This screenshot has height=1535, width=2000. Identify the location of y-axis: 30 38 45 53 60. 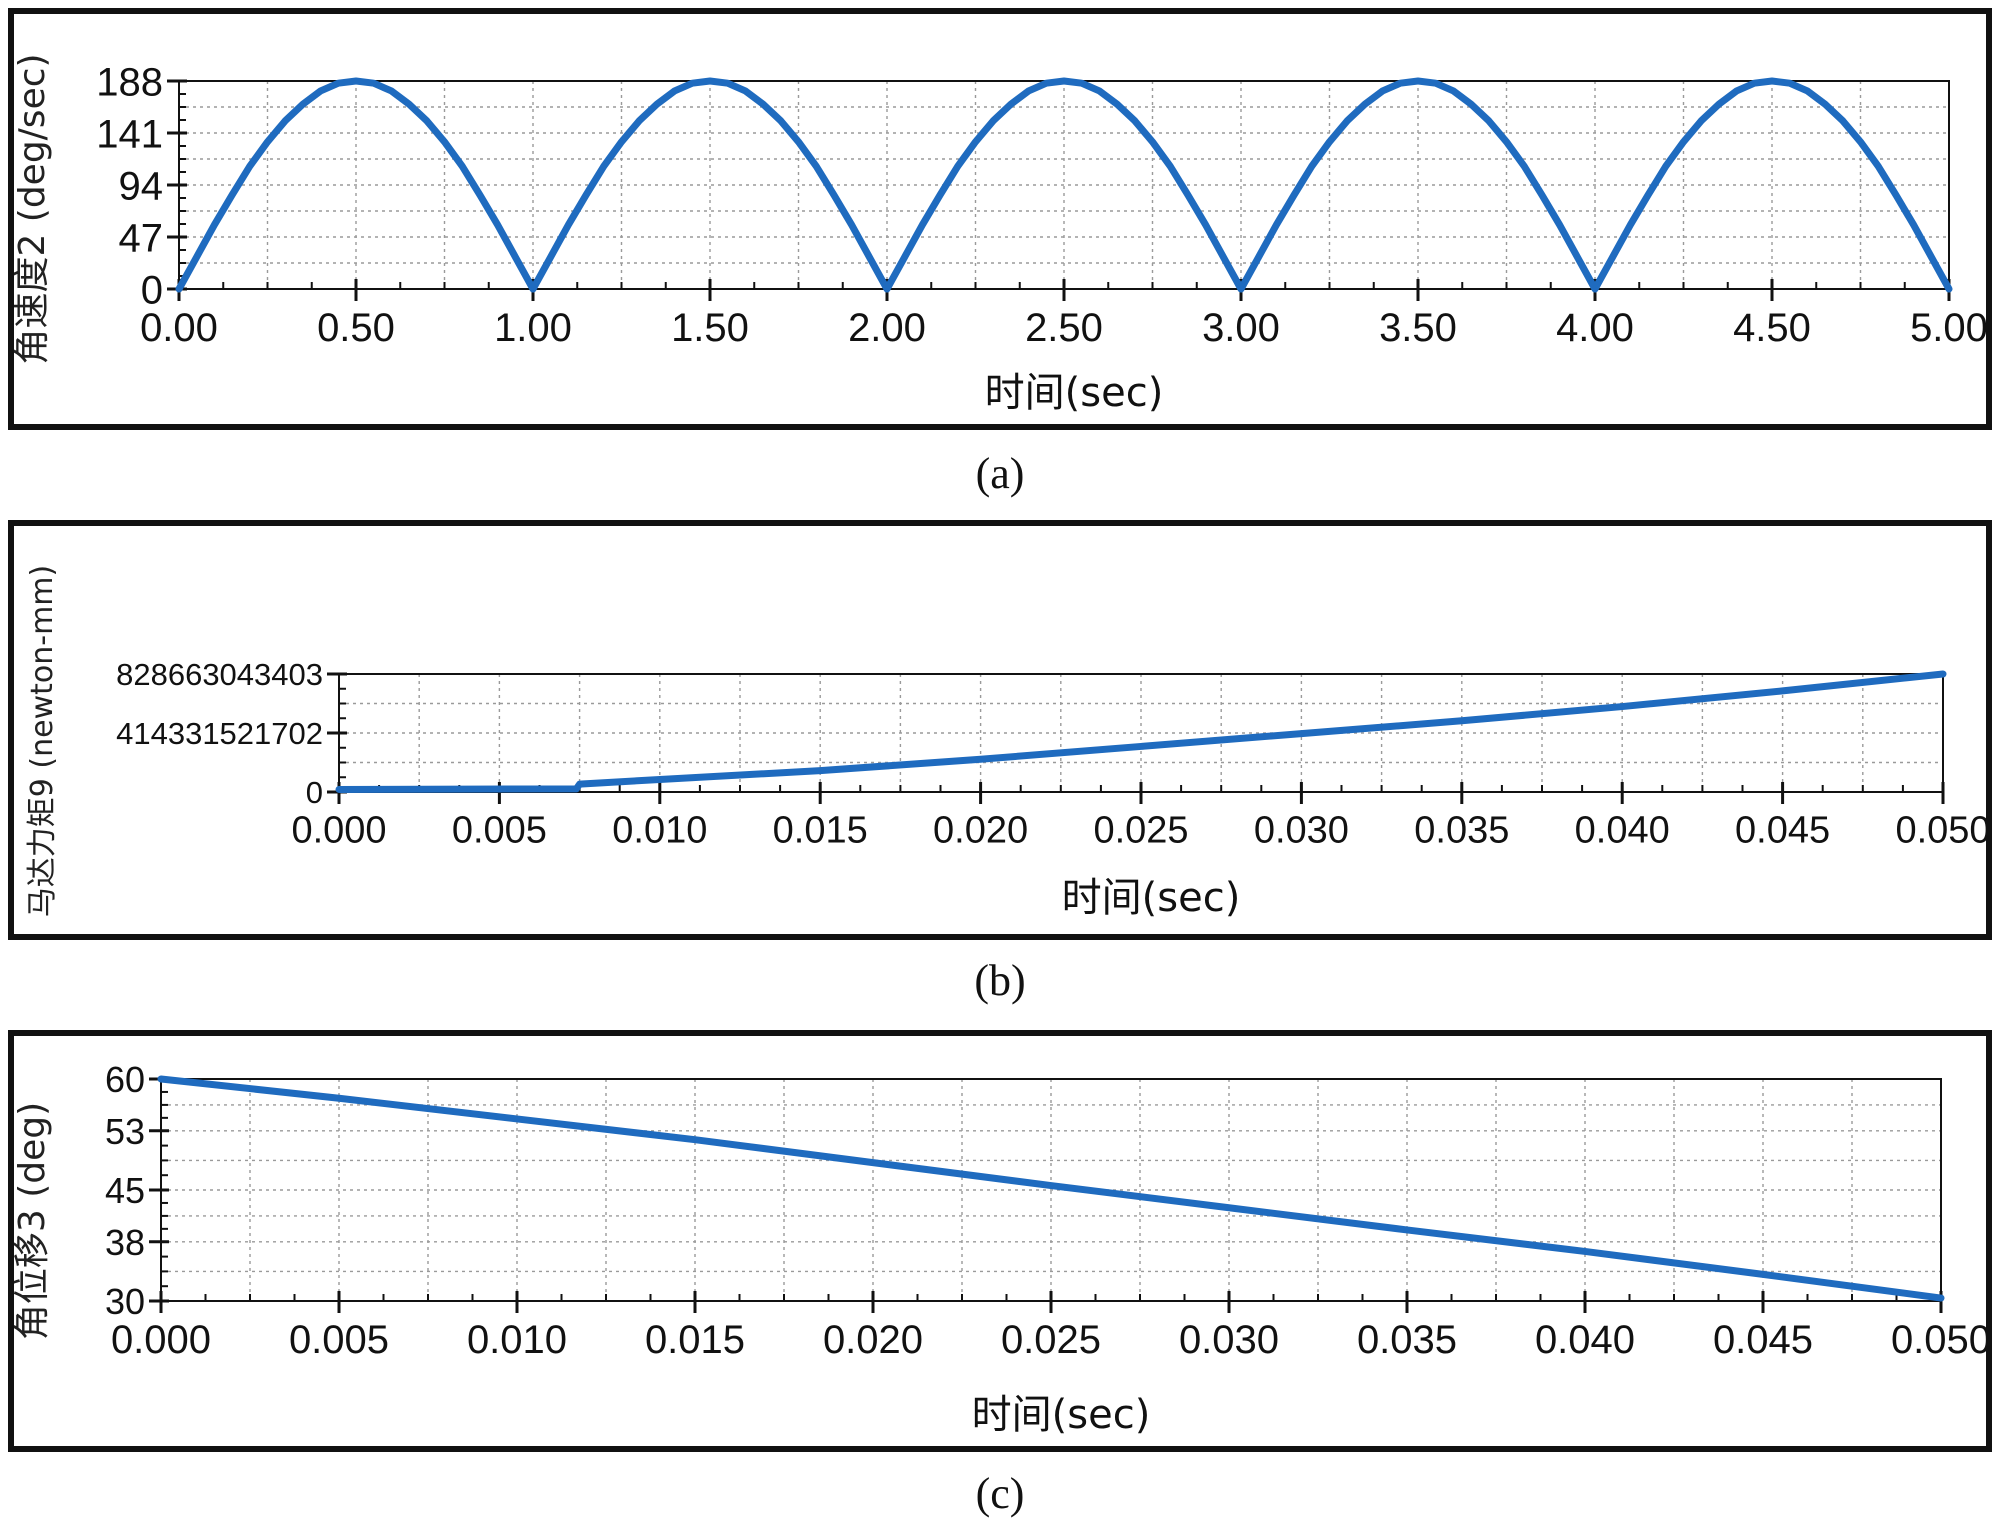
(137, 1190).